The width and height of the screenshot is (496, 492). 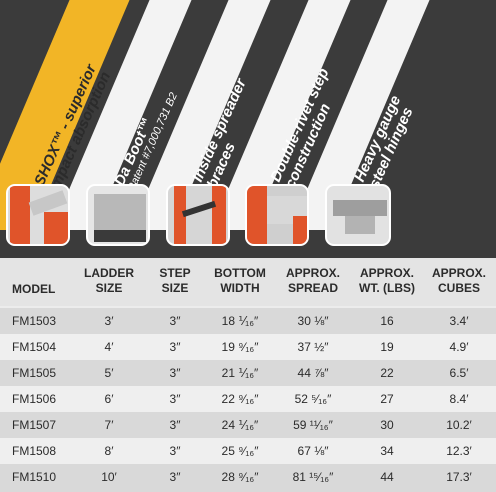 I want to click on cell-spread: 52 ⁵⁄₁₆″, so click(x=313, y=399).